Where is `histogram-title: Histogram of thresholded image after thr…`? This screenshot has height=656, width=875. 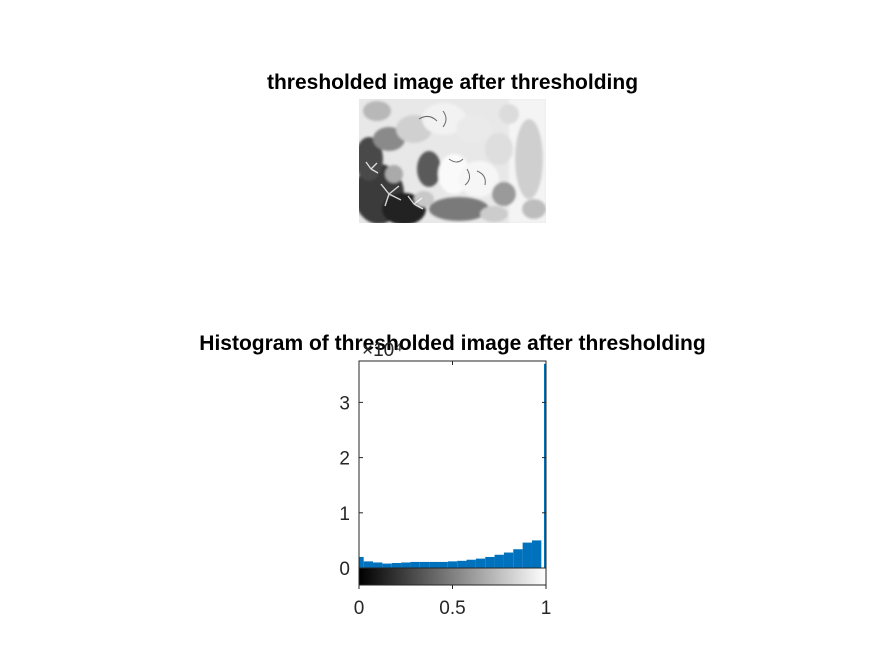
histogram-title: Histogram of thresholded image after thr… is located at coordinates (452, 343).